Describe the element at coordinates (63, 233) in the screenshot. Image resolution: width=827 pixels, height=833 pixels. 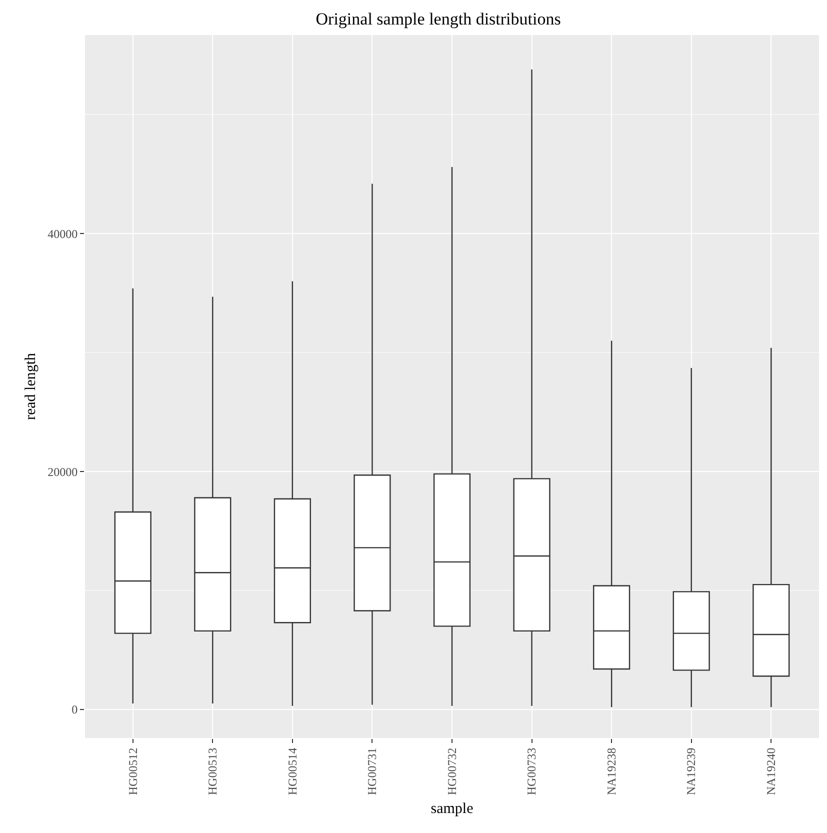
I see `y-tick-label: 40000` at that location.